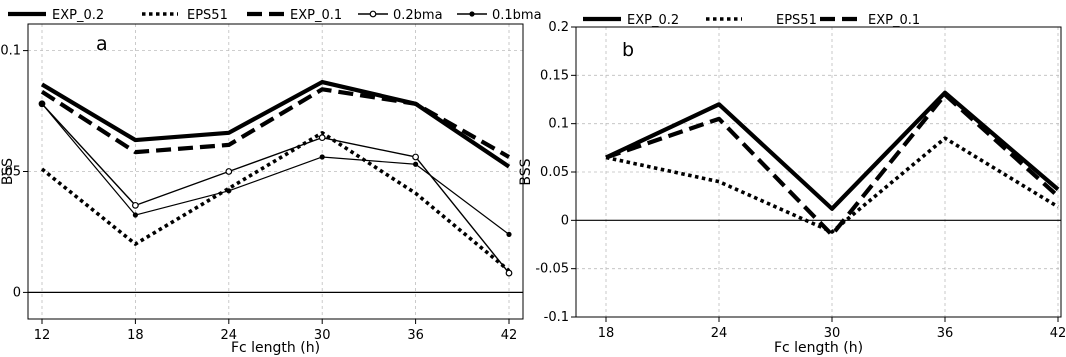  What do you see at coordinates (552, 269) in the screenshot?
I see `y-tick-label: -0.05` at bounding box center [552, 269].